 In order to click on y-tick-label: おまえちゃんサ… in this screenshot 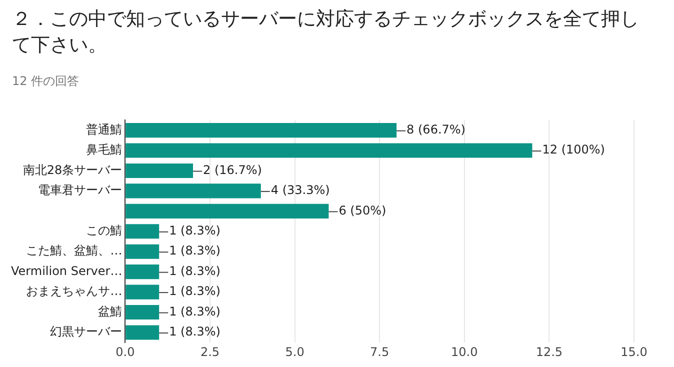, I will do `click(74, 291)`.